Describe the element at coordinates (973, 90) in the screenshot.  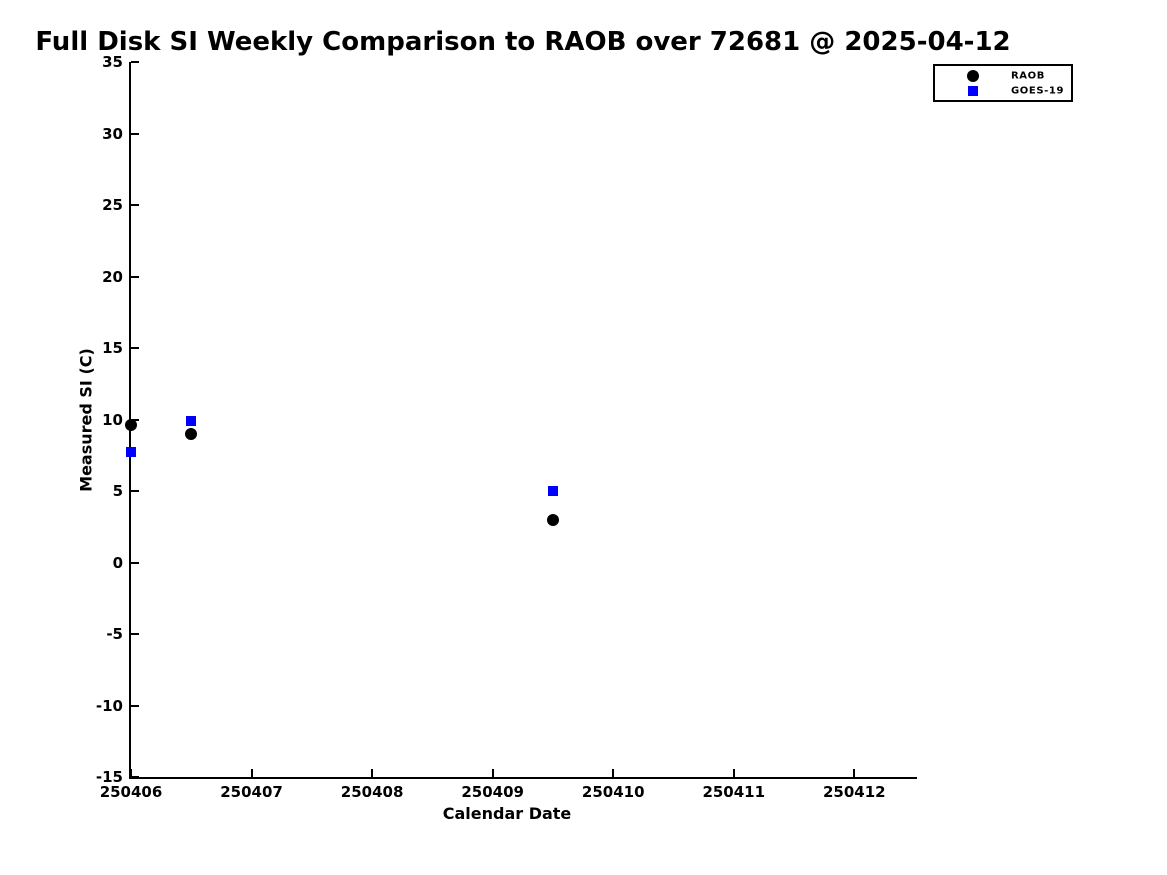
I see `square-legend-icon` at that location.